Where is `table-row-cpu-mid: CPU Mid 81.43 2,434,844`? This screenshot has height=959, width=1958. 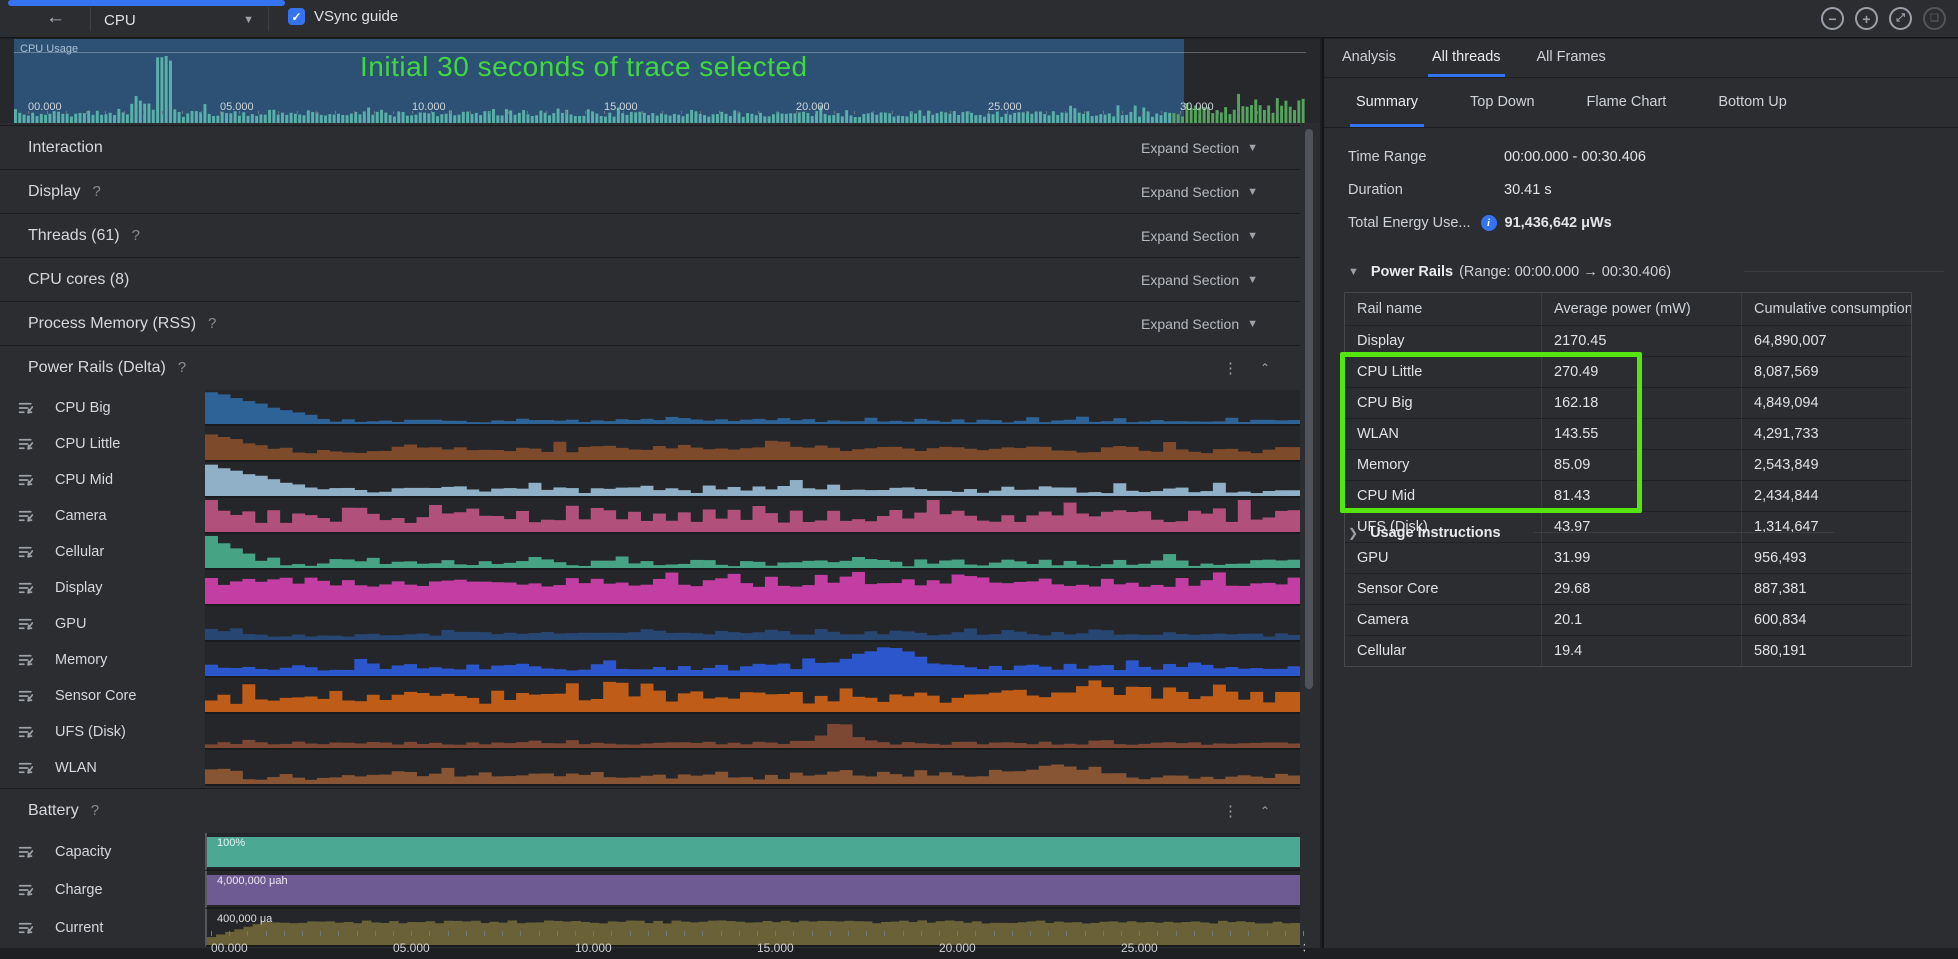
table-row-cpu-mid: CPU Mid 81.43 2,434,844 is located at coordinates (1628, 495).